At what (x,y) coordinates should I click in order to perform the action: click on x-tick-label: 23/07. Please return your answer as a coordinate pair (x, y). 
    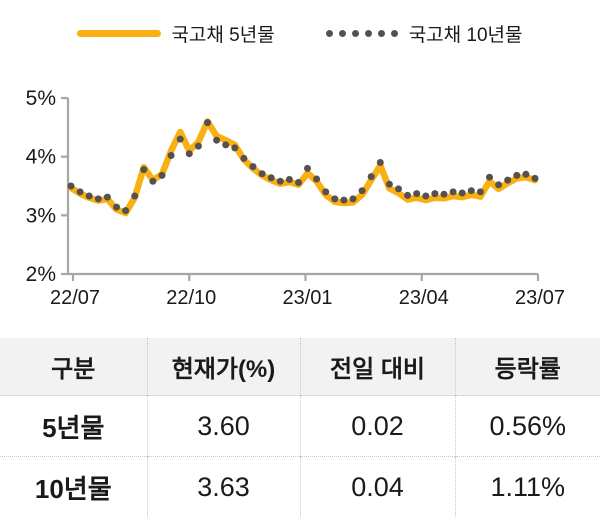
    Looking at the image, I should click on (540, 298).